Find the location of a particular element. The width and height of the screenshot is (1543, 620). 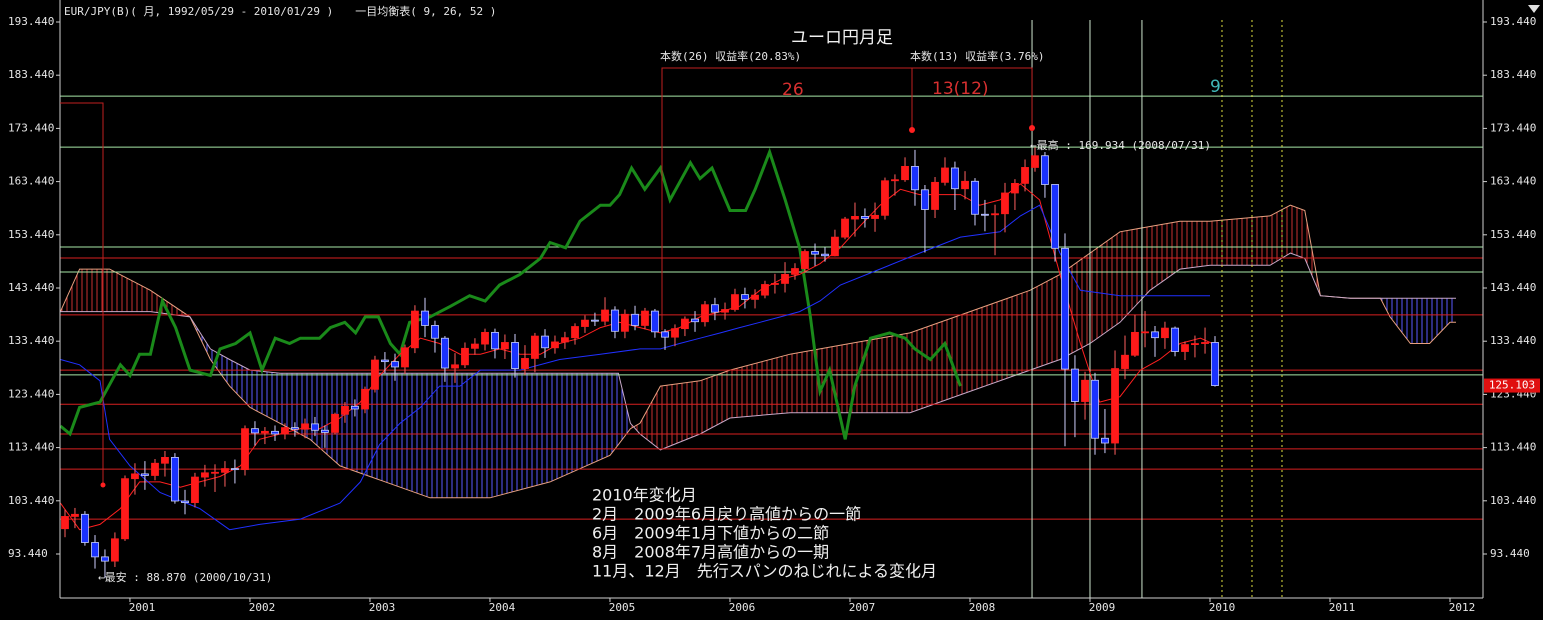

count-label: 本数(26) 収益率(20.83%) is located at coordinates (730, 56).